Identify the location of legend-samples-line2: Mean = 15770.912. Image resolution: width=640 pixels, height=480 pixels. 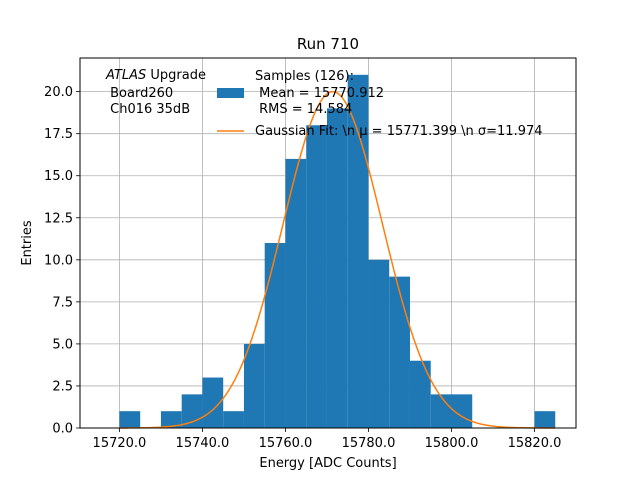
(319, 93).